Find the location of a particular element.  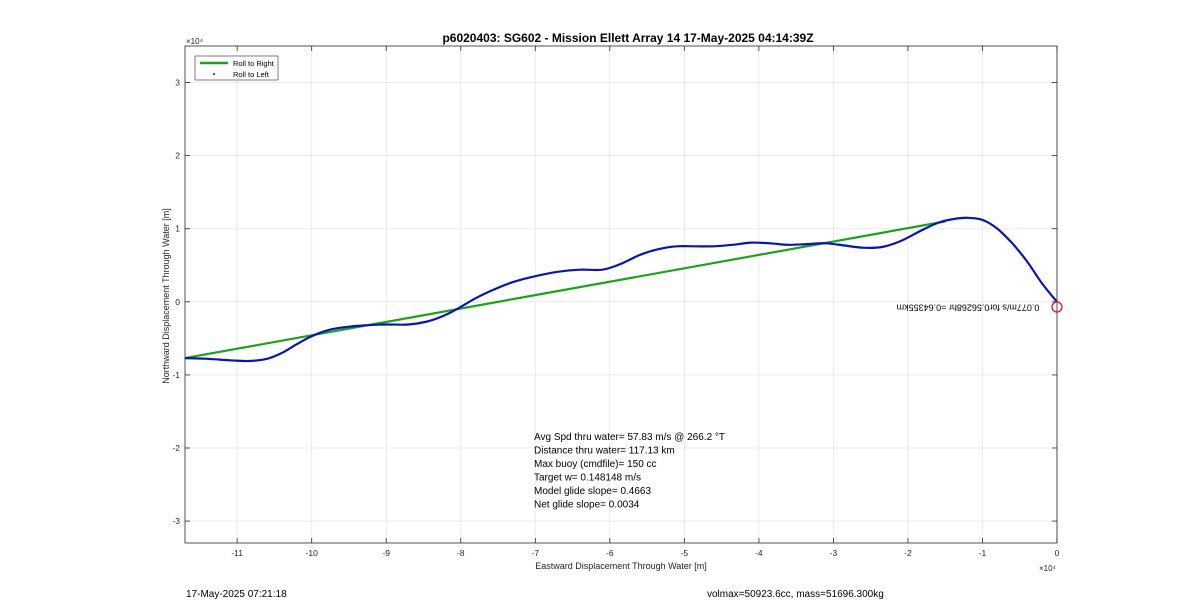

y-axis-label: Northward Displacement Through Water [m] is located at coordinates (166, 296).